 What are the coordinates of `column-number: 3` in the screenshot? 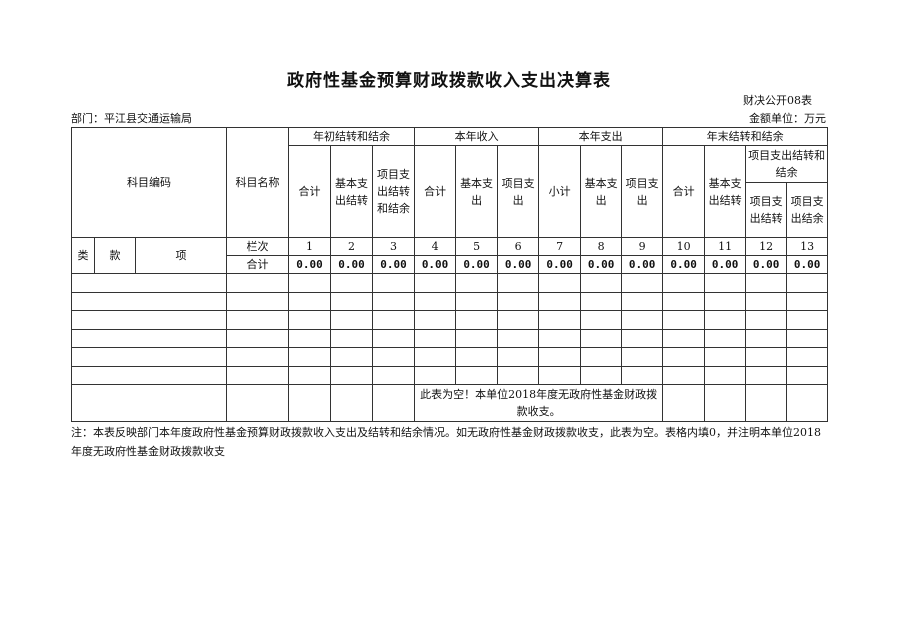 It's located at (394, 246).